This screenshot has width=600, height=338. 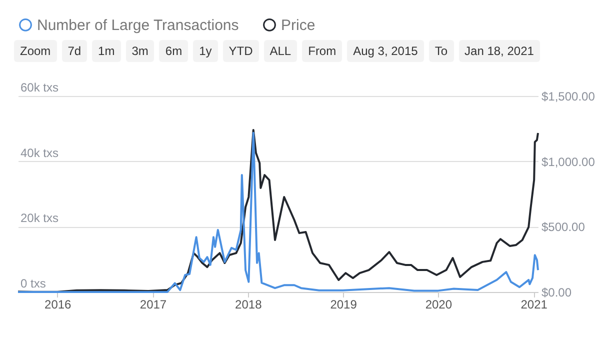 What do you see at coordinates (248, 305) in the screenshot?
I see `x-tick-label: 2018` at bounding box center [248, 305].